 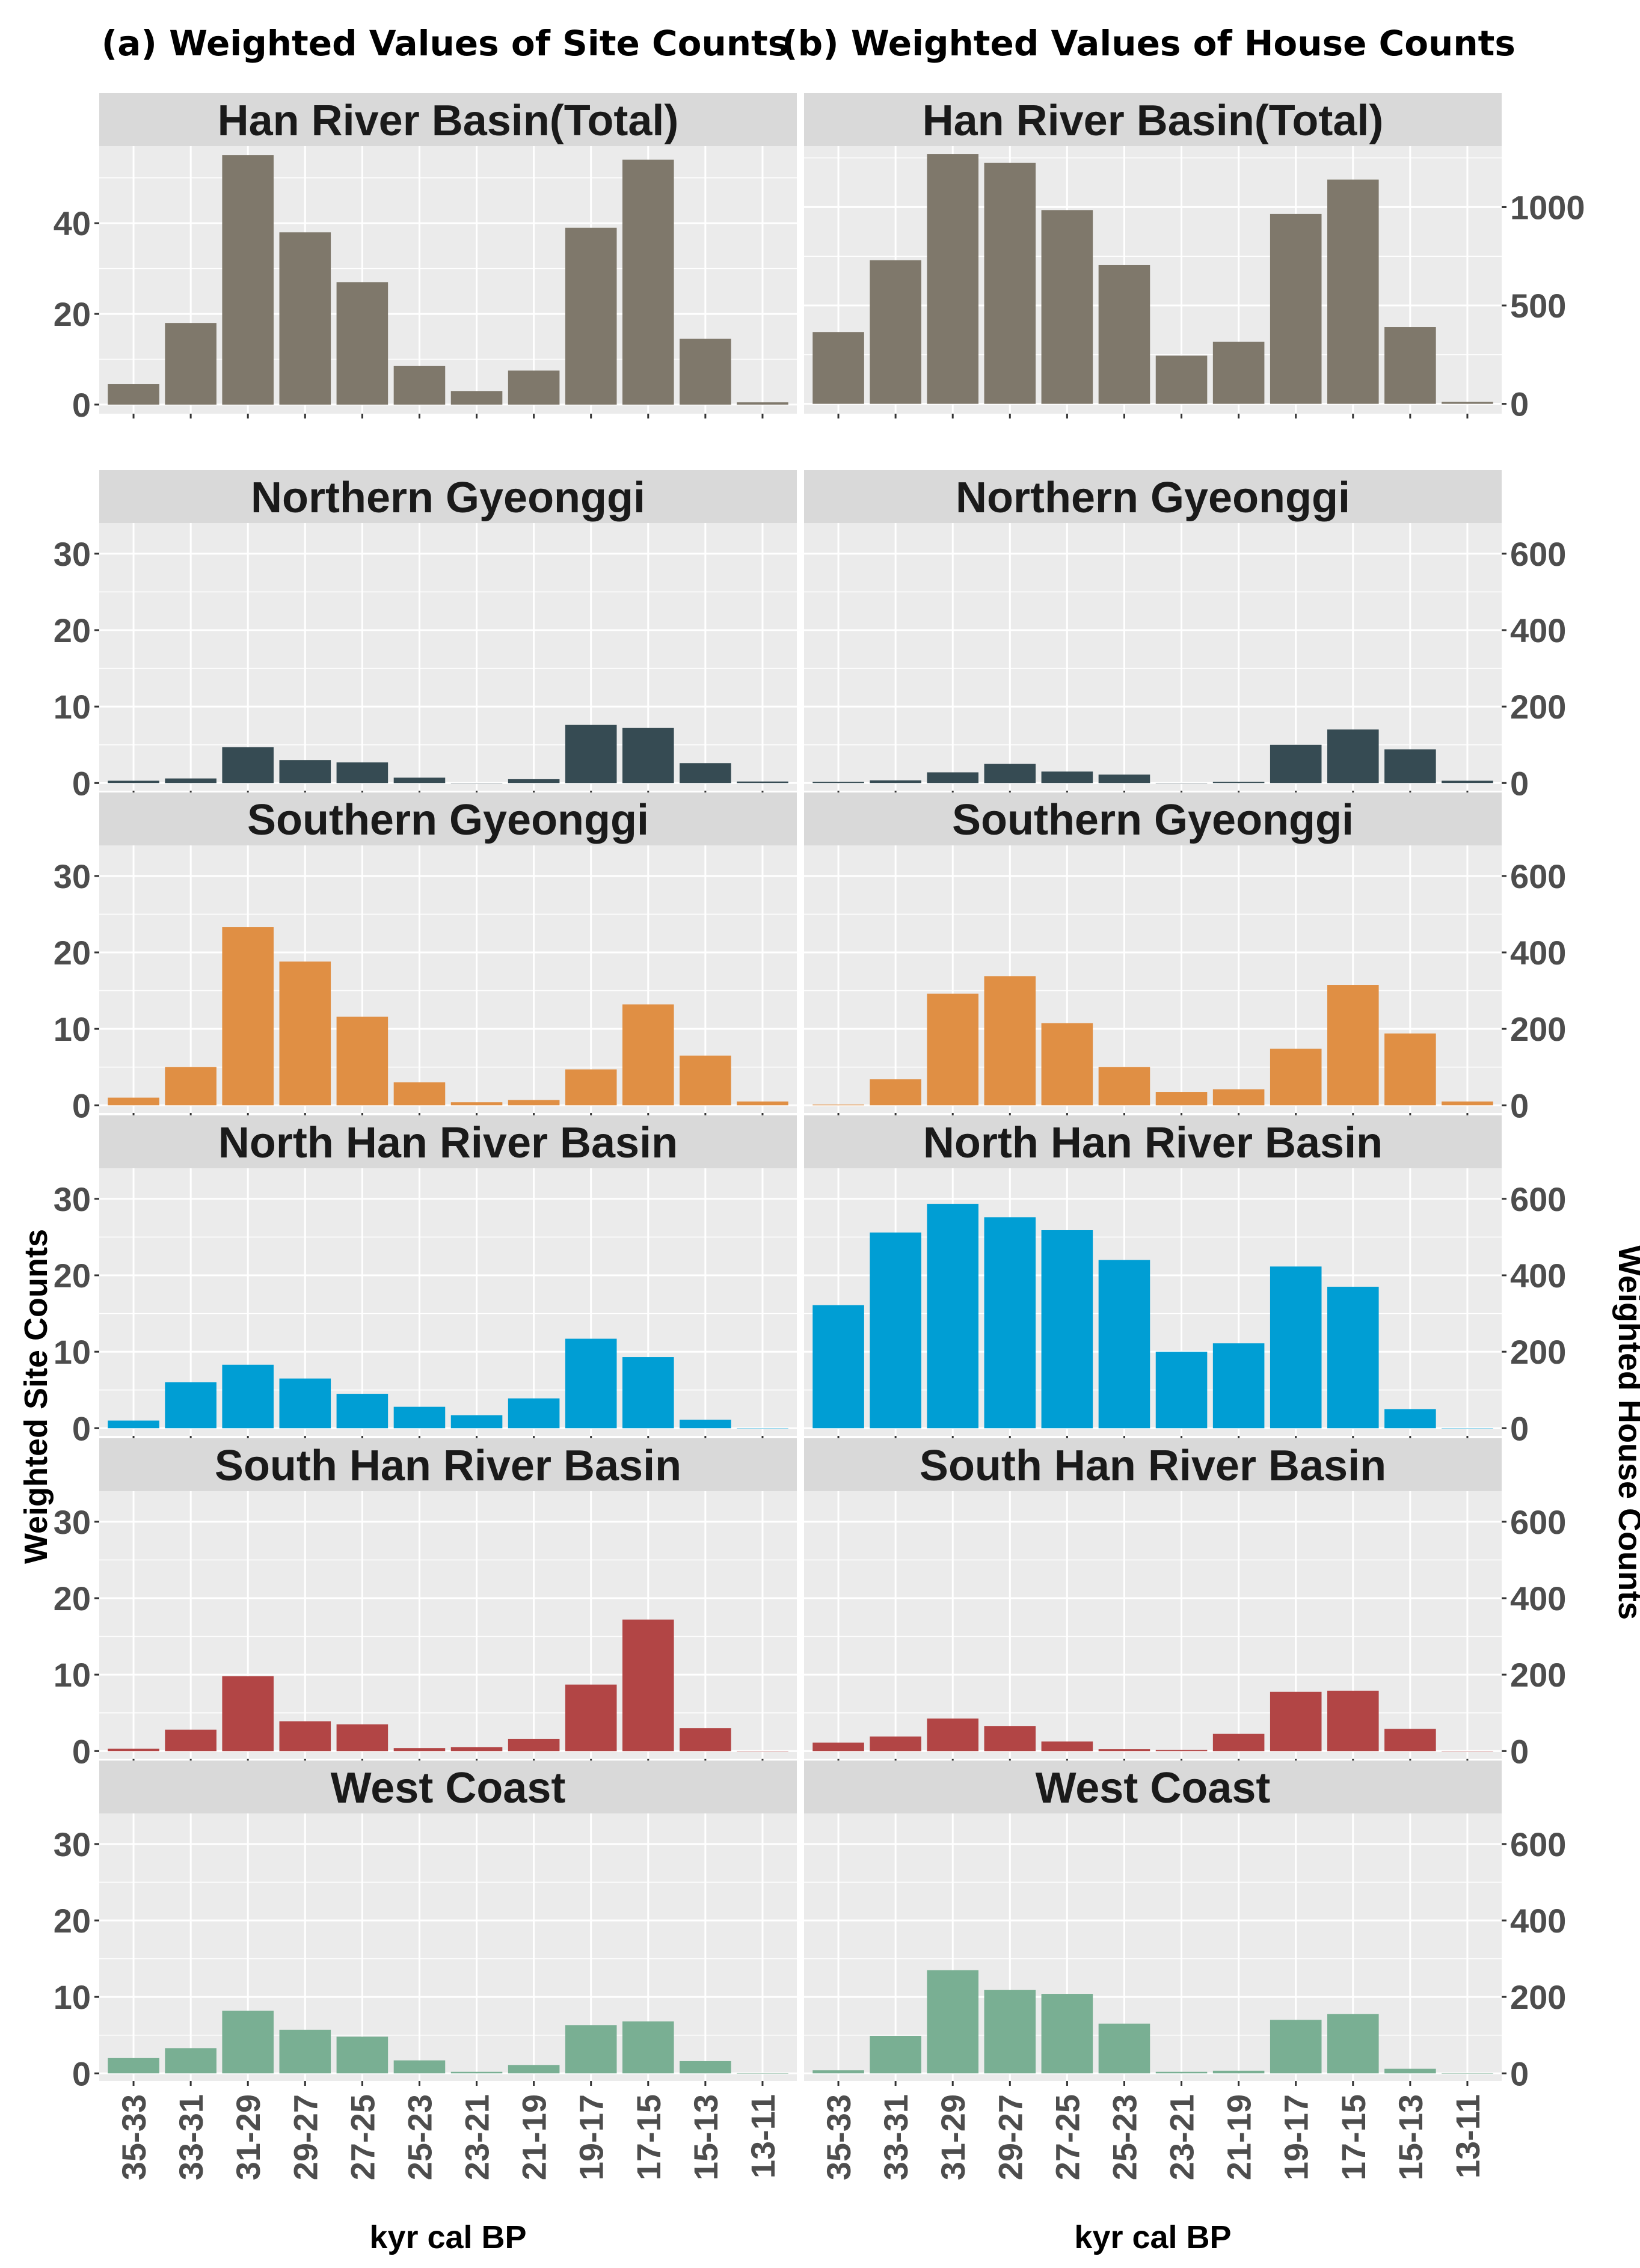 I want to click on x-tick-label: 25-23, so click(x=419, y=2137).